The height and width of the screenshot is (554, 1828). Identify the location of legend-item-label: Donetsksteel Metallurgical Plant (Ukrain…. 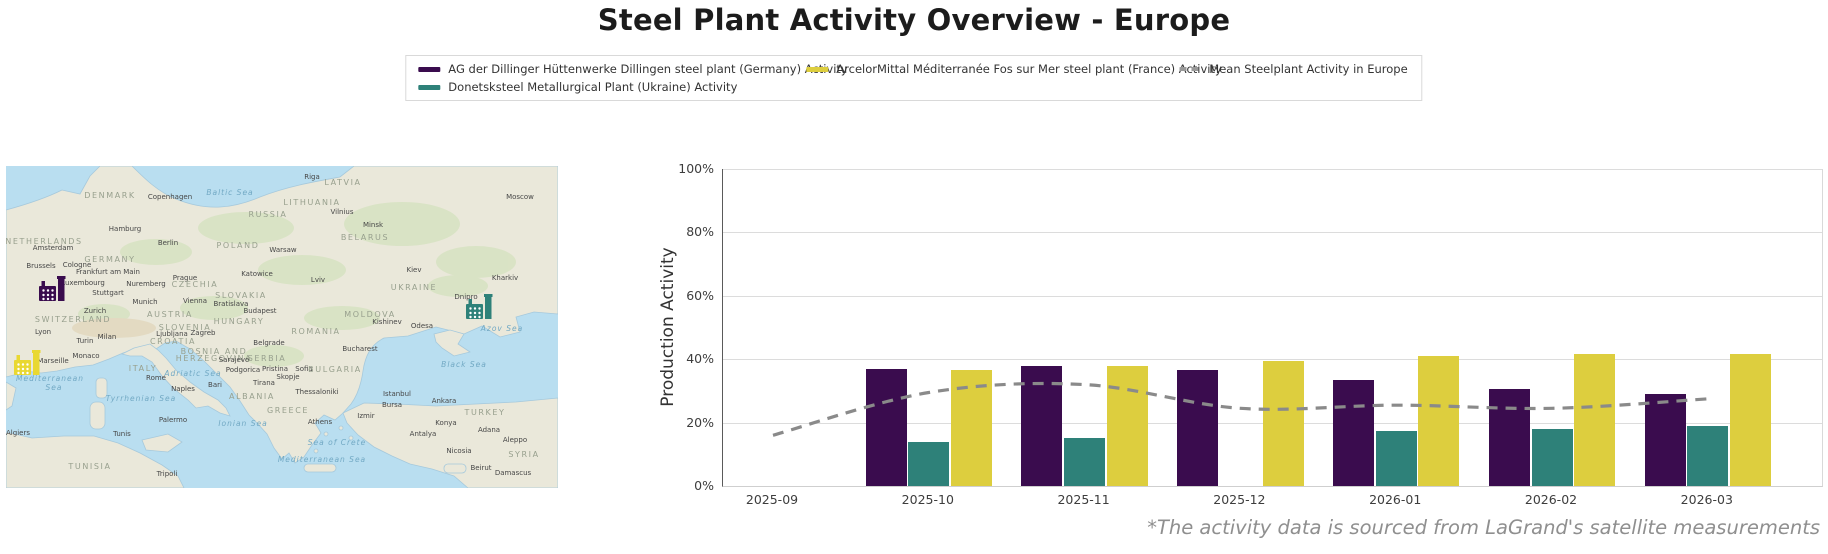
(593, 87).